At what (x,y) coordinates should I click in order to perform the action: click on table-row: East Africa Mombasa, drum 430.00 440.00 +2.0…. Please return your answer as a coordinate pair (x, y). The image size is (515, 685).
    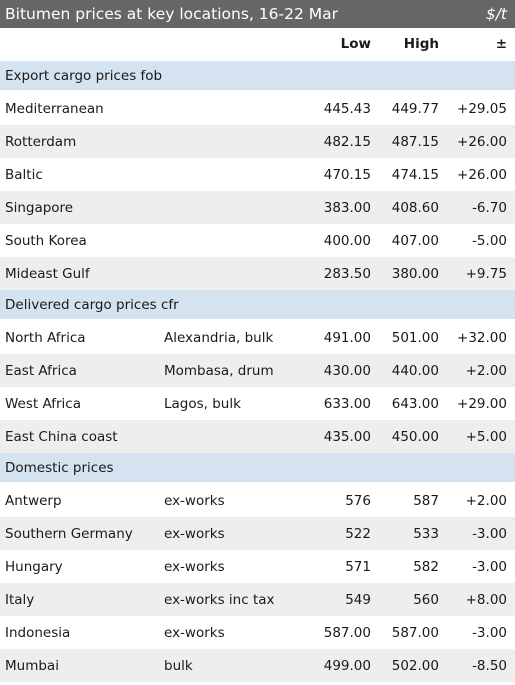
    Looking at the image, I should click on (257, 370).